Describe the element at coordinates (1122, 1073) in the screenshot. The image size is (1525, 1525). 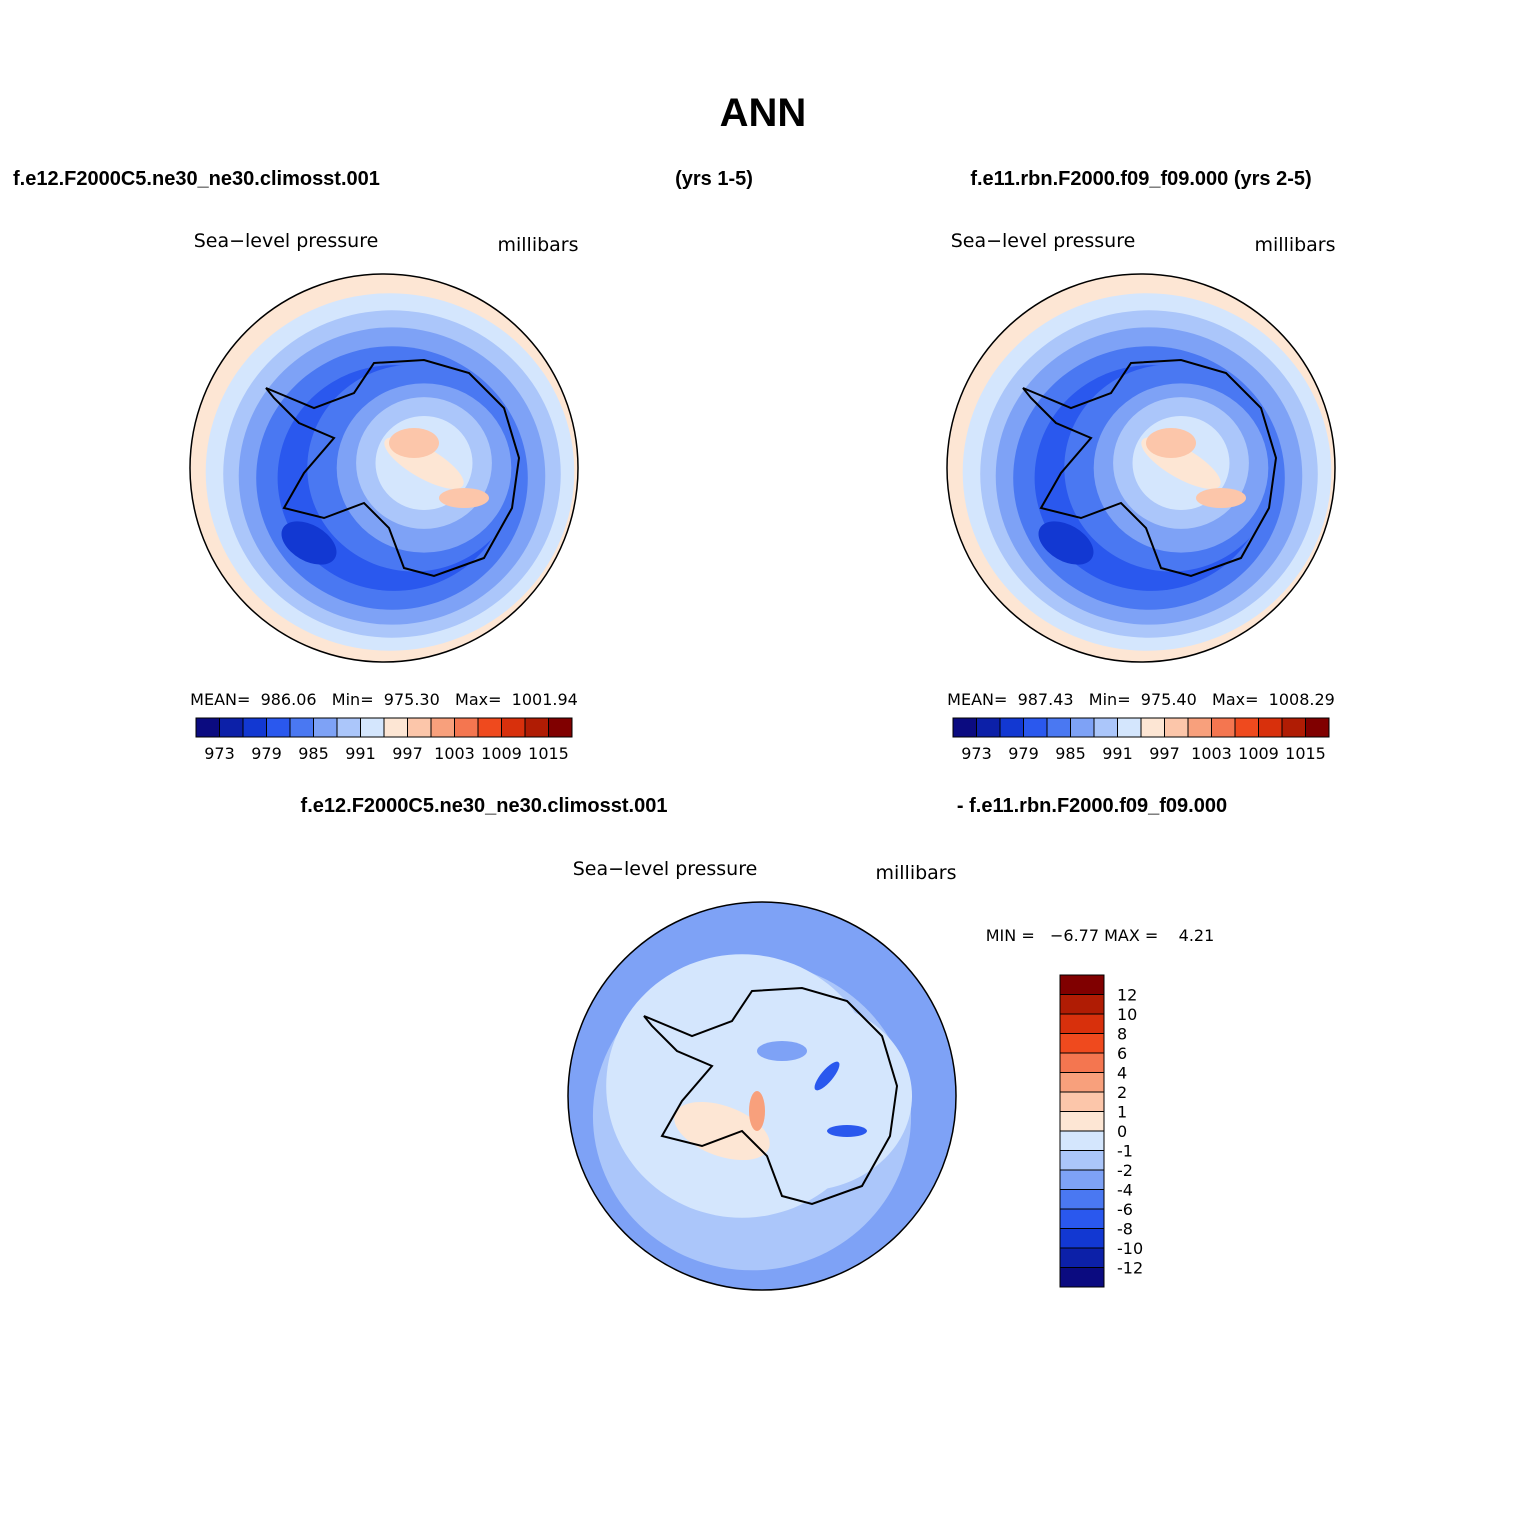
I see `colorbar-label: 4` at that location.